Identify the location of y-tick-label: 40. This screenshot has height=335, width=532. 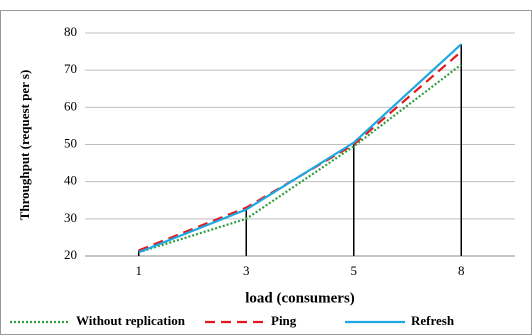
(70, 180).